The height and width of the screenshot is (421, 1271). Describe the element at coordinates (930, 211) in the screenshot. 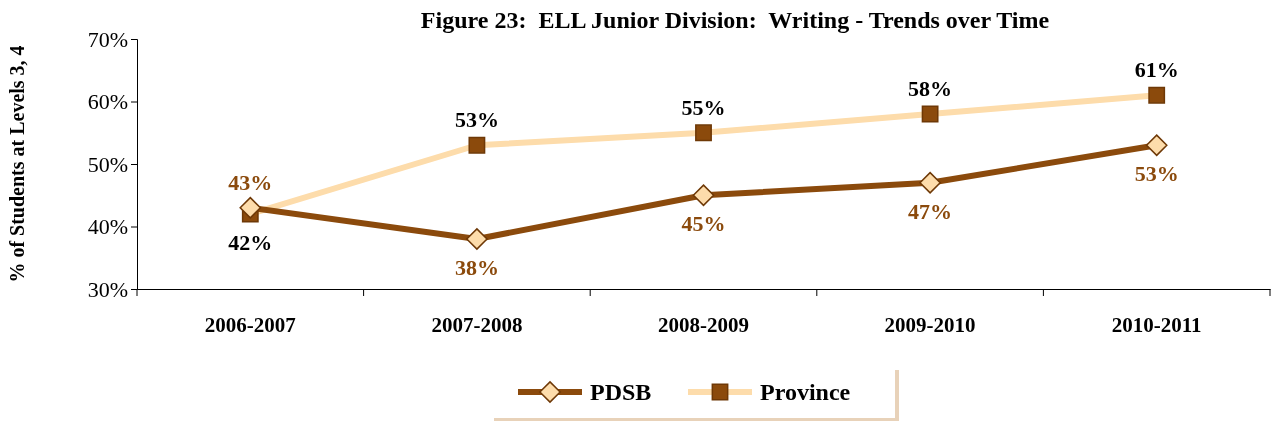

I see `data-label: 47%` at that location.